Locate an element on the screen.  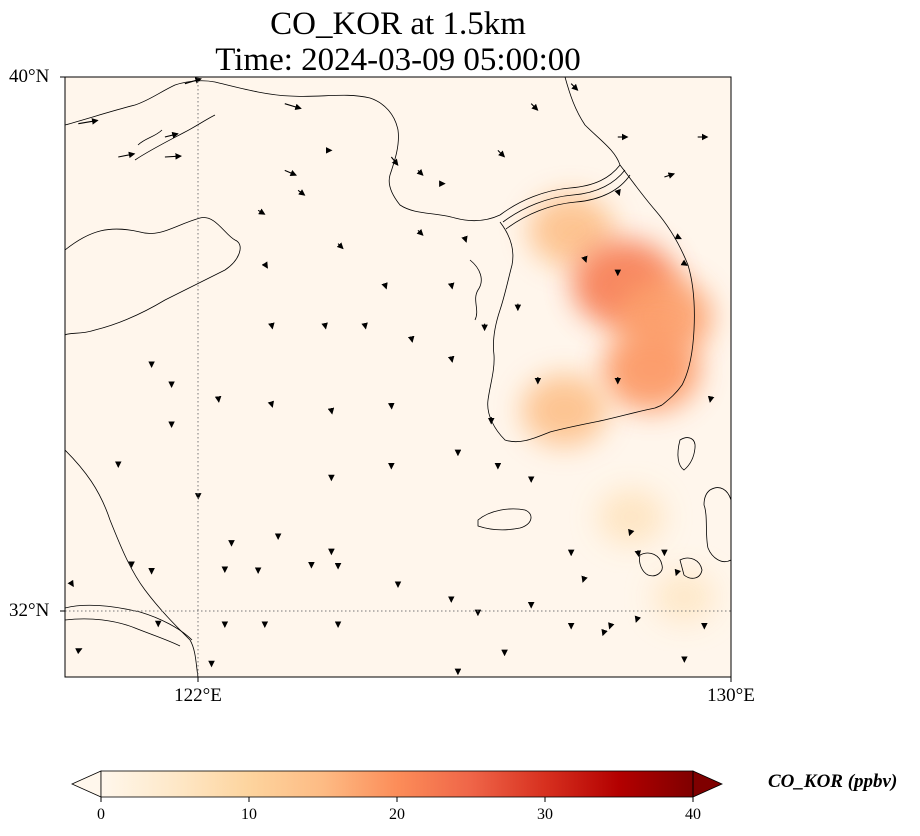
colorbar-label: CO_KOR (ppbv) is located at coordinates (833, 781).